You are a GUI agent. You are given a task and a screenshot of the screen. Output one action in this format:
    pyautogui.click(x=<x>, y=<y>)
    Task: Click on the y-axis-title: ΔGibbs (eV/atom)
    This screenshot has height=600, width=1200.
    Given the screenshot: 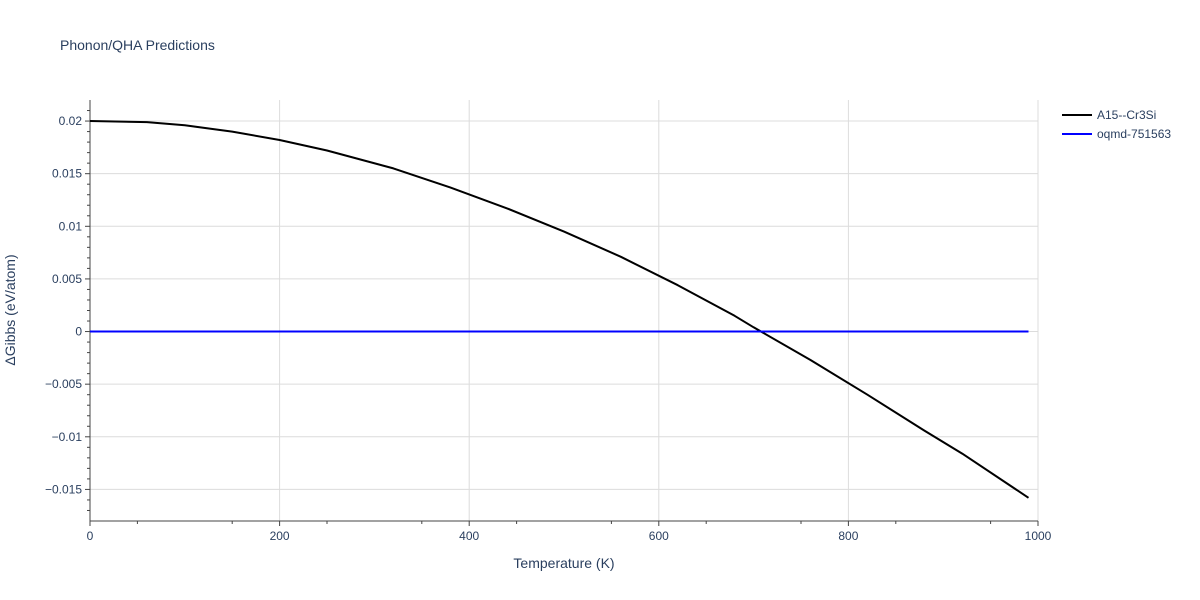 What is the action you would take?
    pyautogui.click(x=10, y=309)
    